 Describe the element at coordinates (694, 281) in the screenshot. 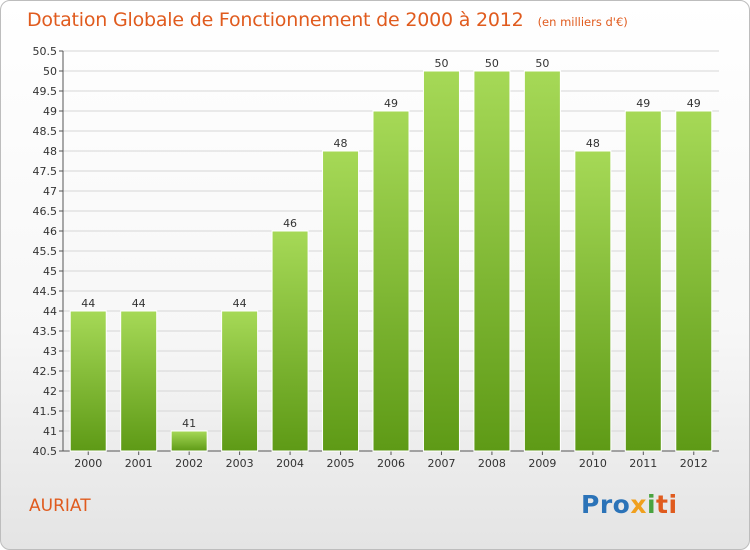

I see `bar-2012` at that location.